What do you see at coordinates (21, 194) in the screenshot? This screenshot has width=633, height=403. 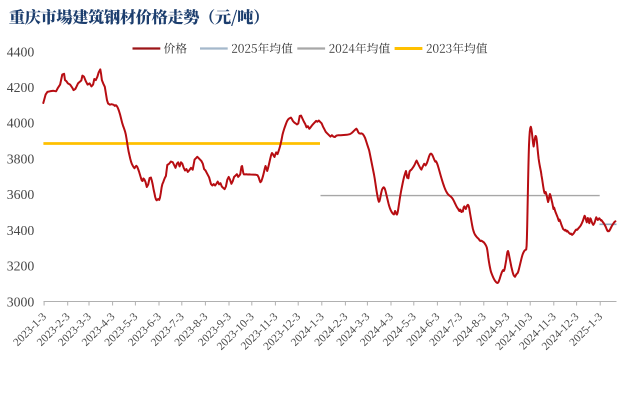 I see `svg-text: 3600` at bounding box center [21, 194].